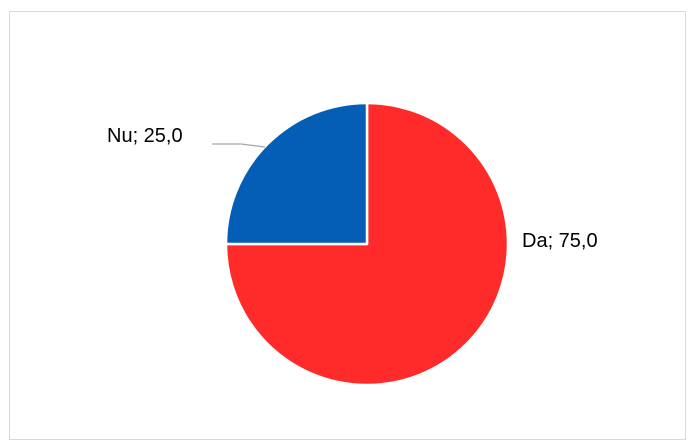  What do you see at coordinates (296, 173) in the screenshot?
I see `pie-slice-nu` at bounding box center [296, 173].